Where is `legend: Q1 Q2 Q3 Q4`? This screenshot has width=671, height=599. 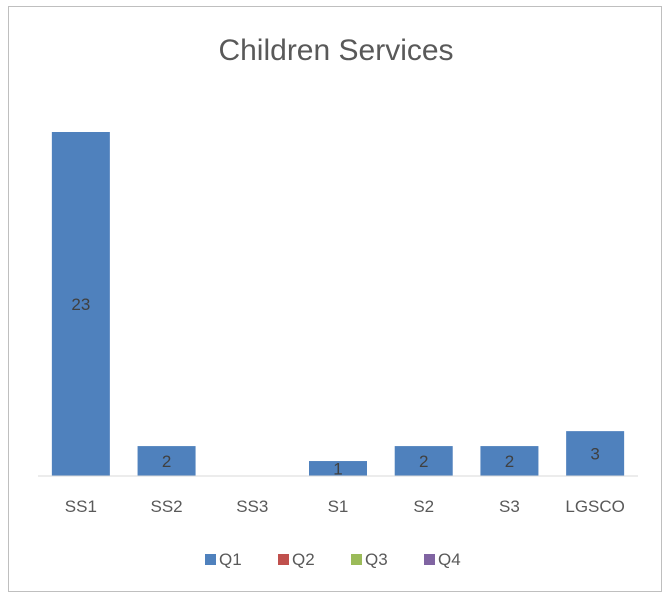
legend: Q1 Q2 Q3 Q4 is located at coordinates (333, 559).